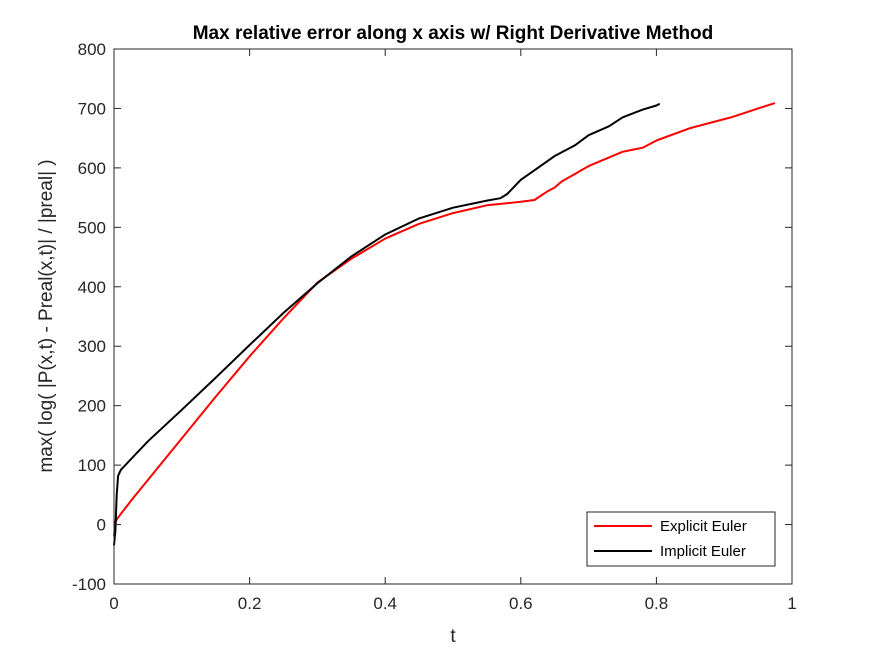  I want to click on y-tick-label: 100, so click(92, 465).